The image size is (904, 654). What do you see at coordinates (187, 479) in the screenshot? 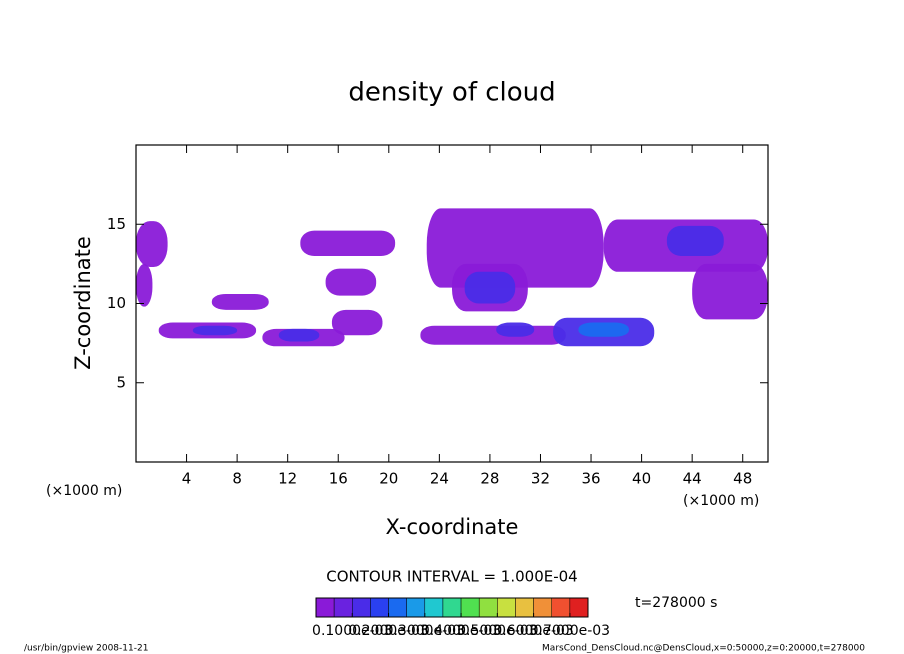
I see `x-tick-label: 4` at bounding box center [187, 479].